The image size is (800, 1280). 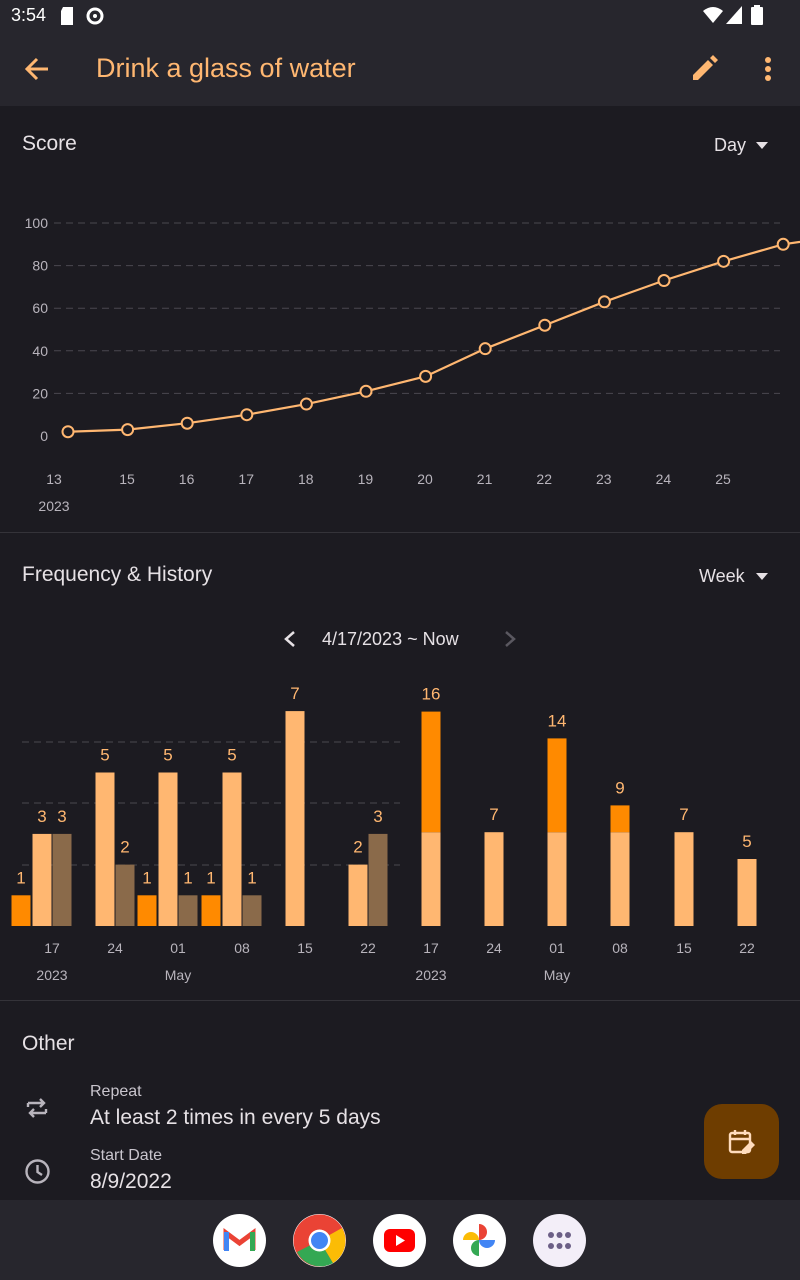 I want to click on next-range-chevron-icon, so click(x=510, y=639).